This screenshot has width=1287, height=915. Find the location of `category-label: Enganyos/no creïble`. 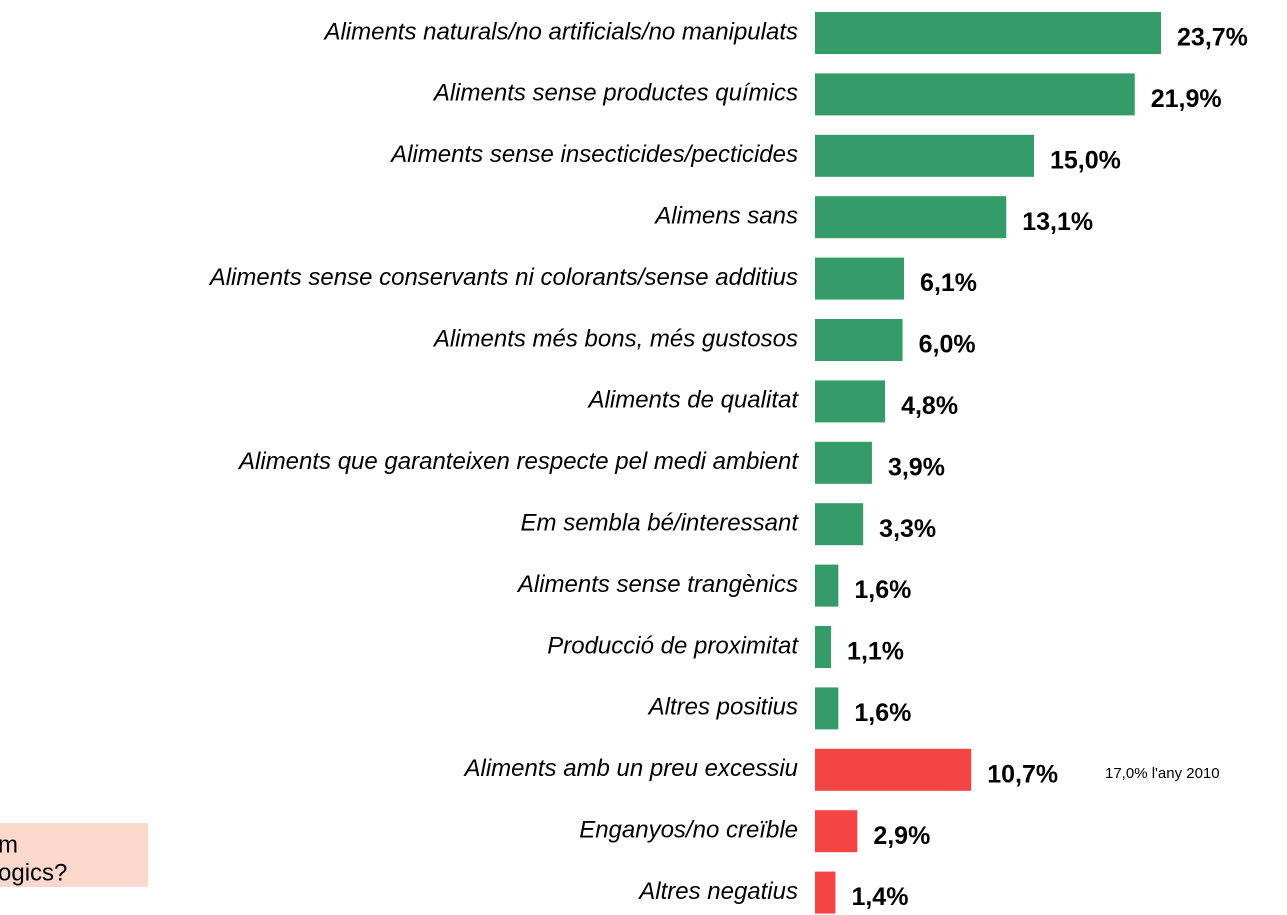

category-label: Enganyos/no creïble is located at coordinates (688, 830).